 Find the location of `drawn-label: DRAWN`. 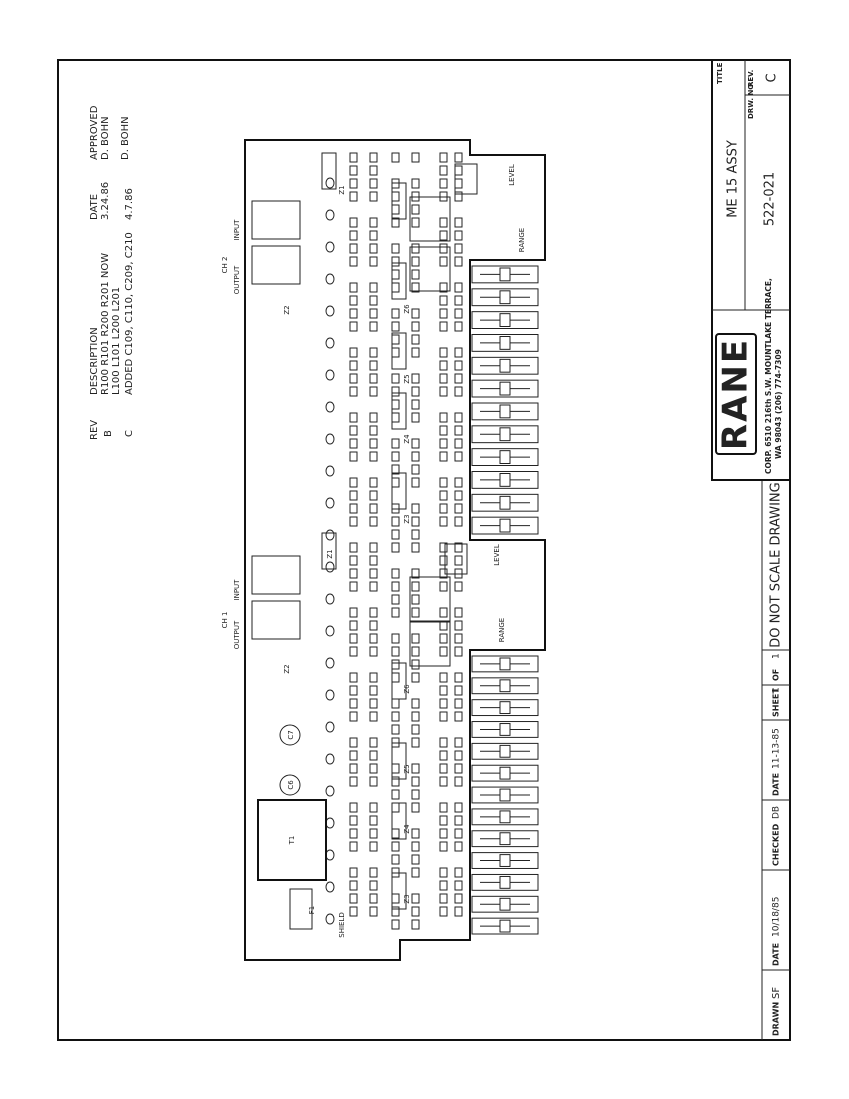

drawn-label: DRAWN is located at coordinates (776, 1019).